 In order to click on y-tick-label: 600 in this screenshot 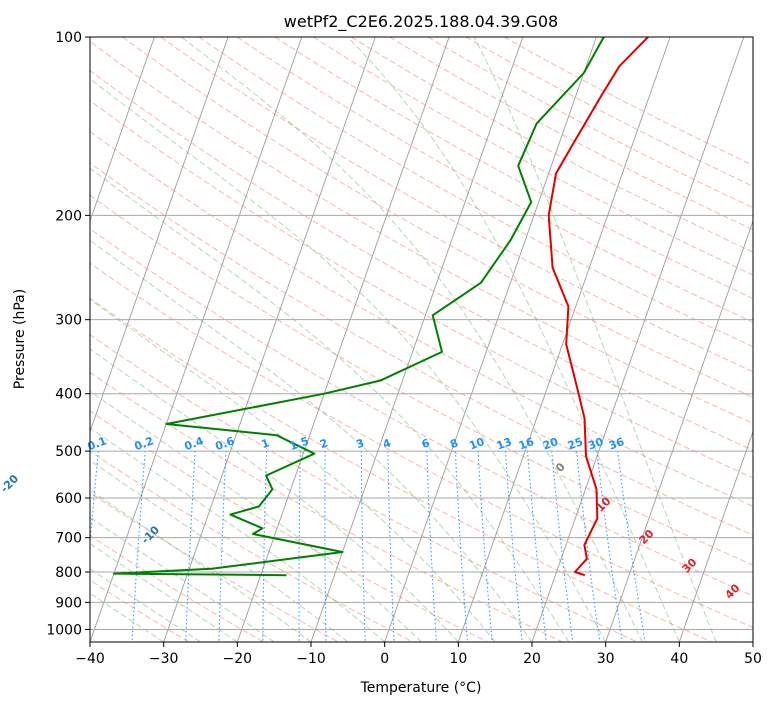, I will do `click(68, 499)`.